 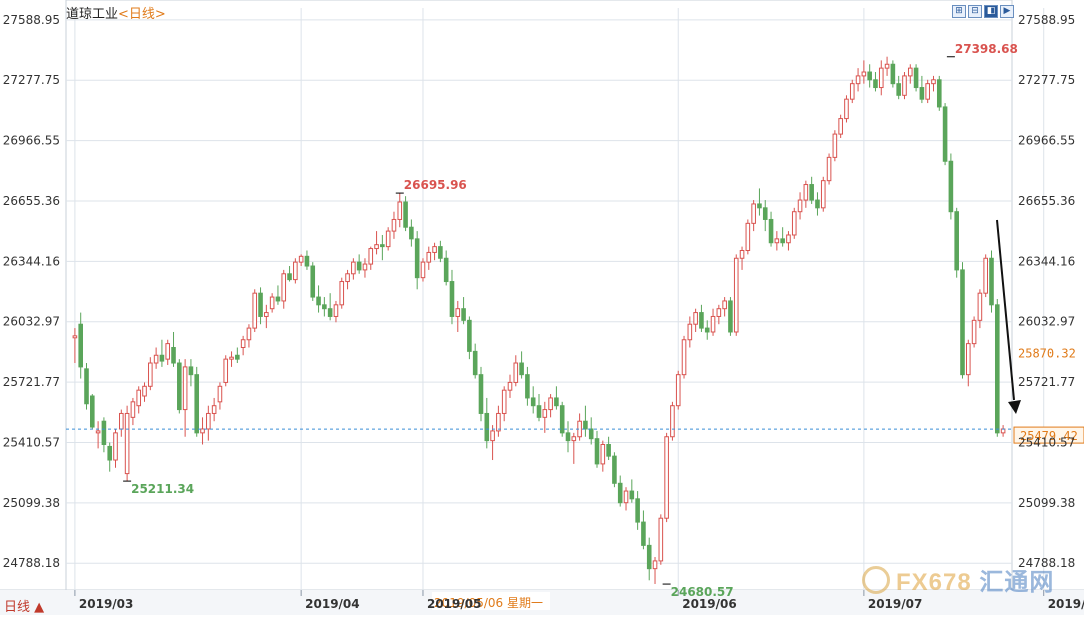 What do you see at coordinates (92, 14) in the screenshot?
I see `instrument-name: 道琼工业` at bounding box center [92, 14].